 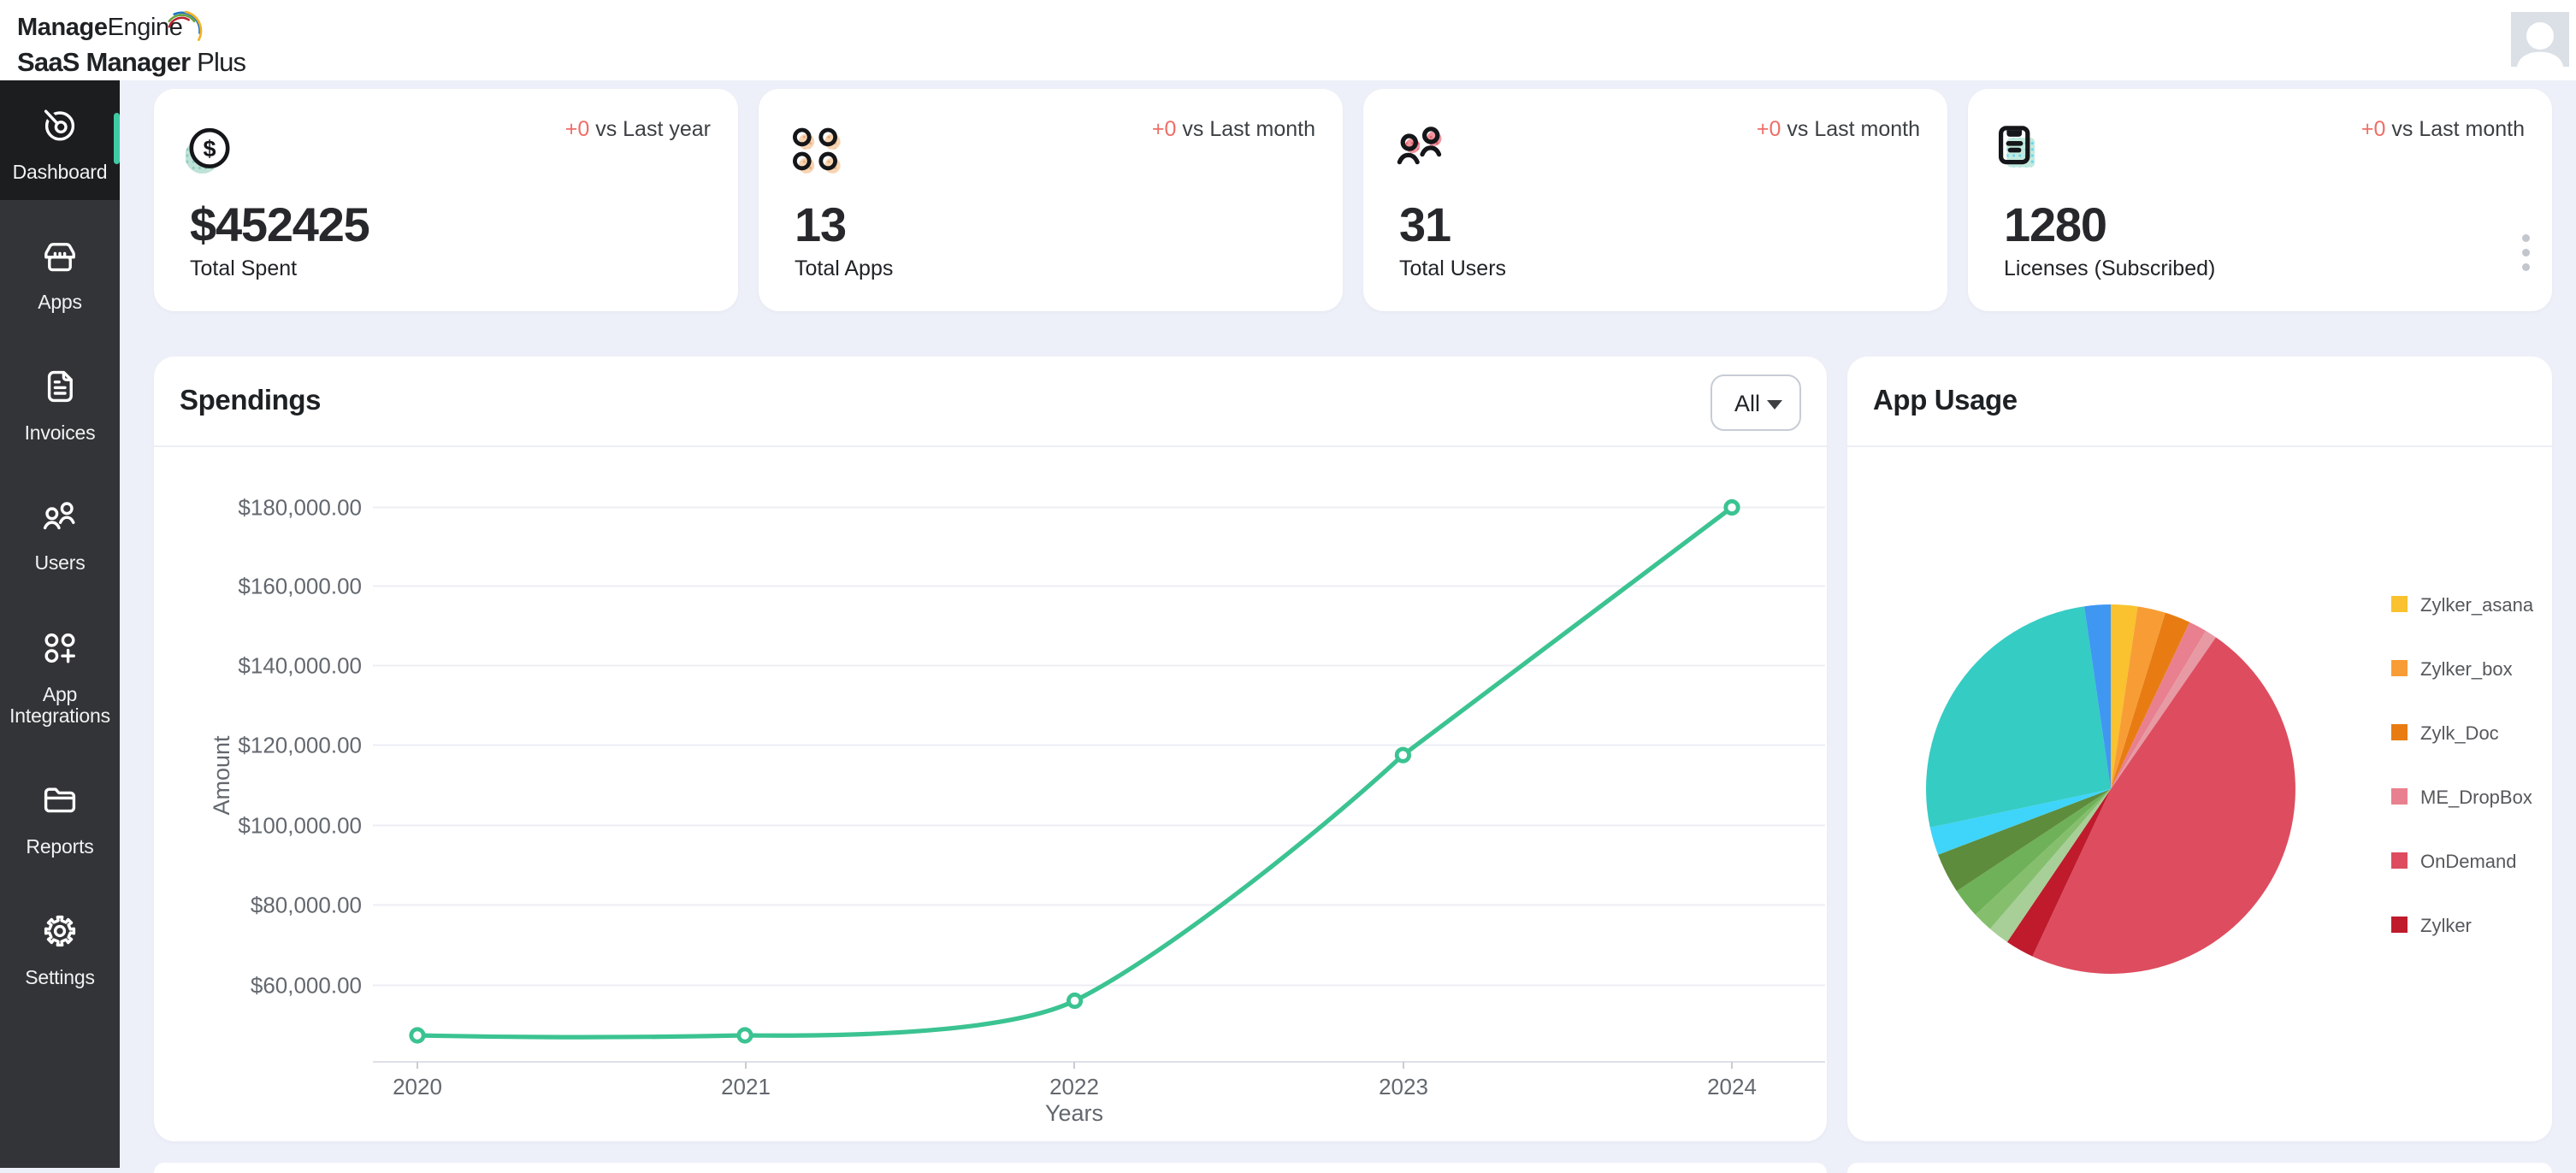 I want to click on svg-text: $140,000.00, so click(x=300, y=666).